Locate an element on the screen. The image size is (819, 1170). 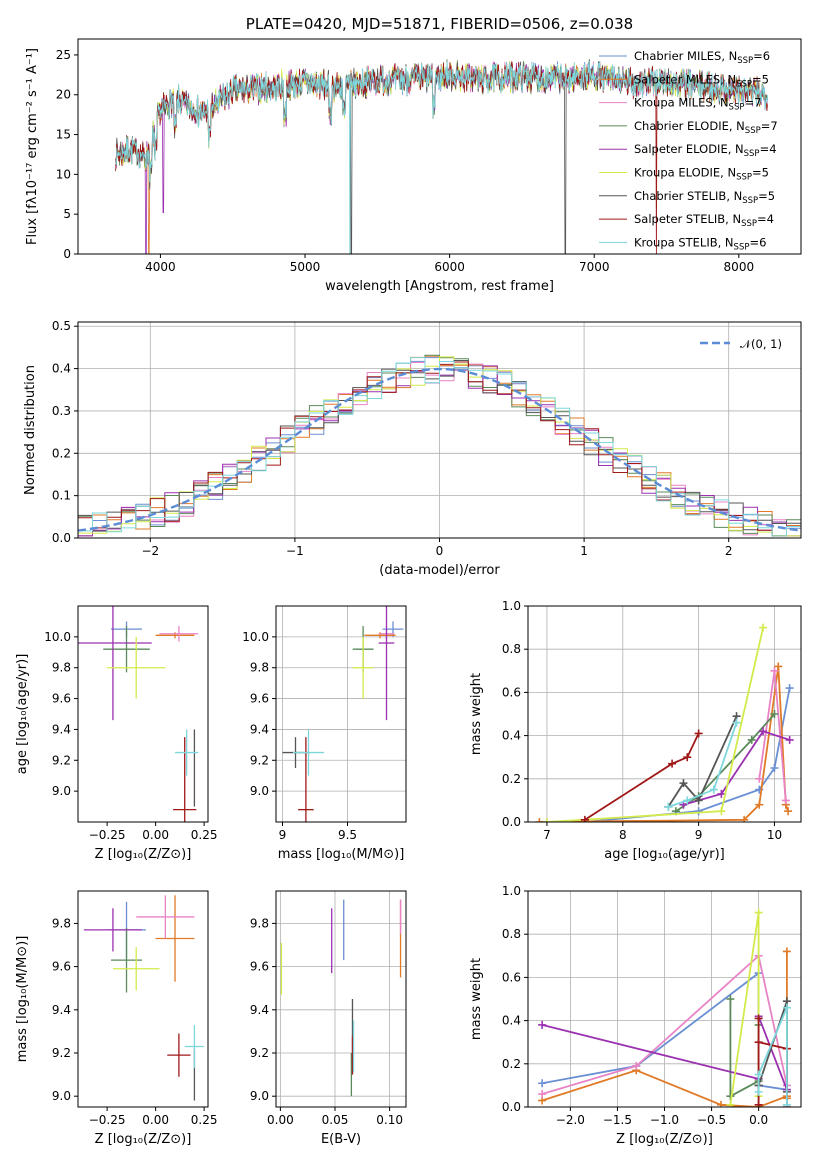
y-axis-label: Normed distribution is located at coordinates (30, 430).